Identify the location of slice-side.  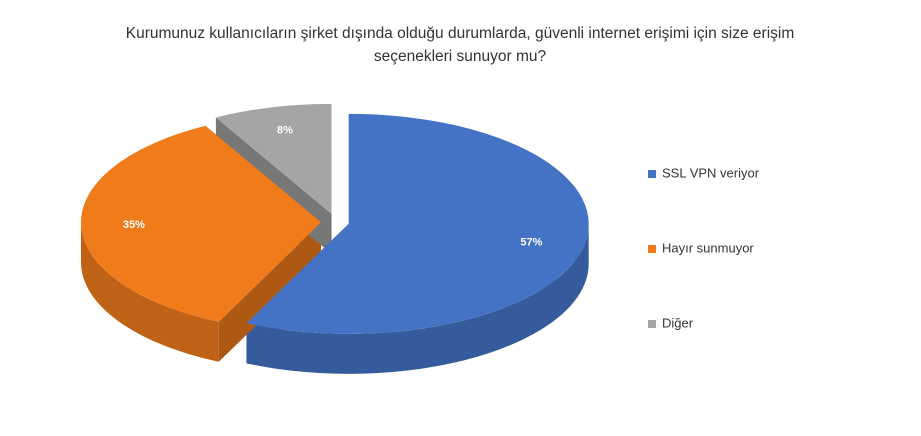
(270, 292).